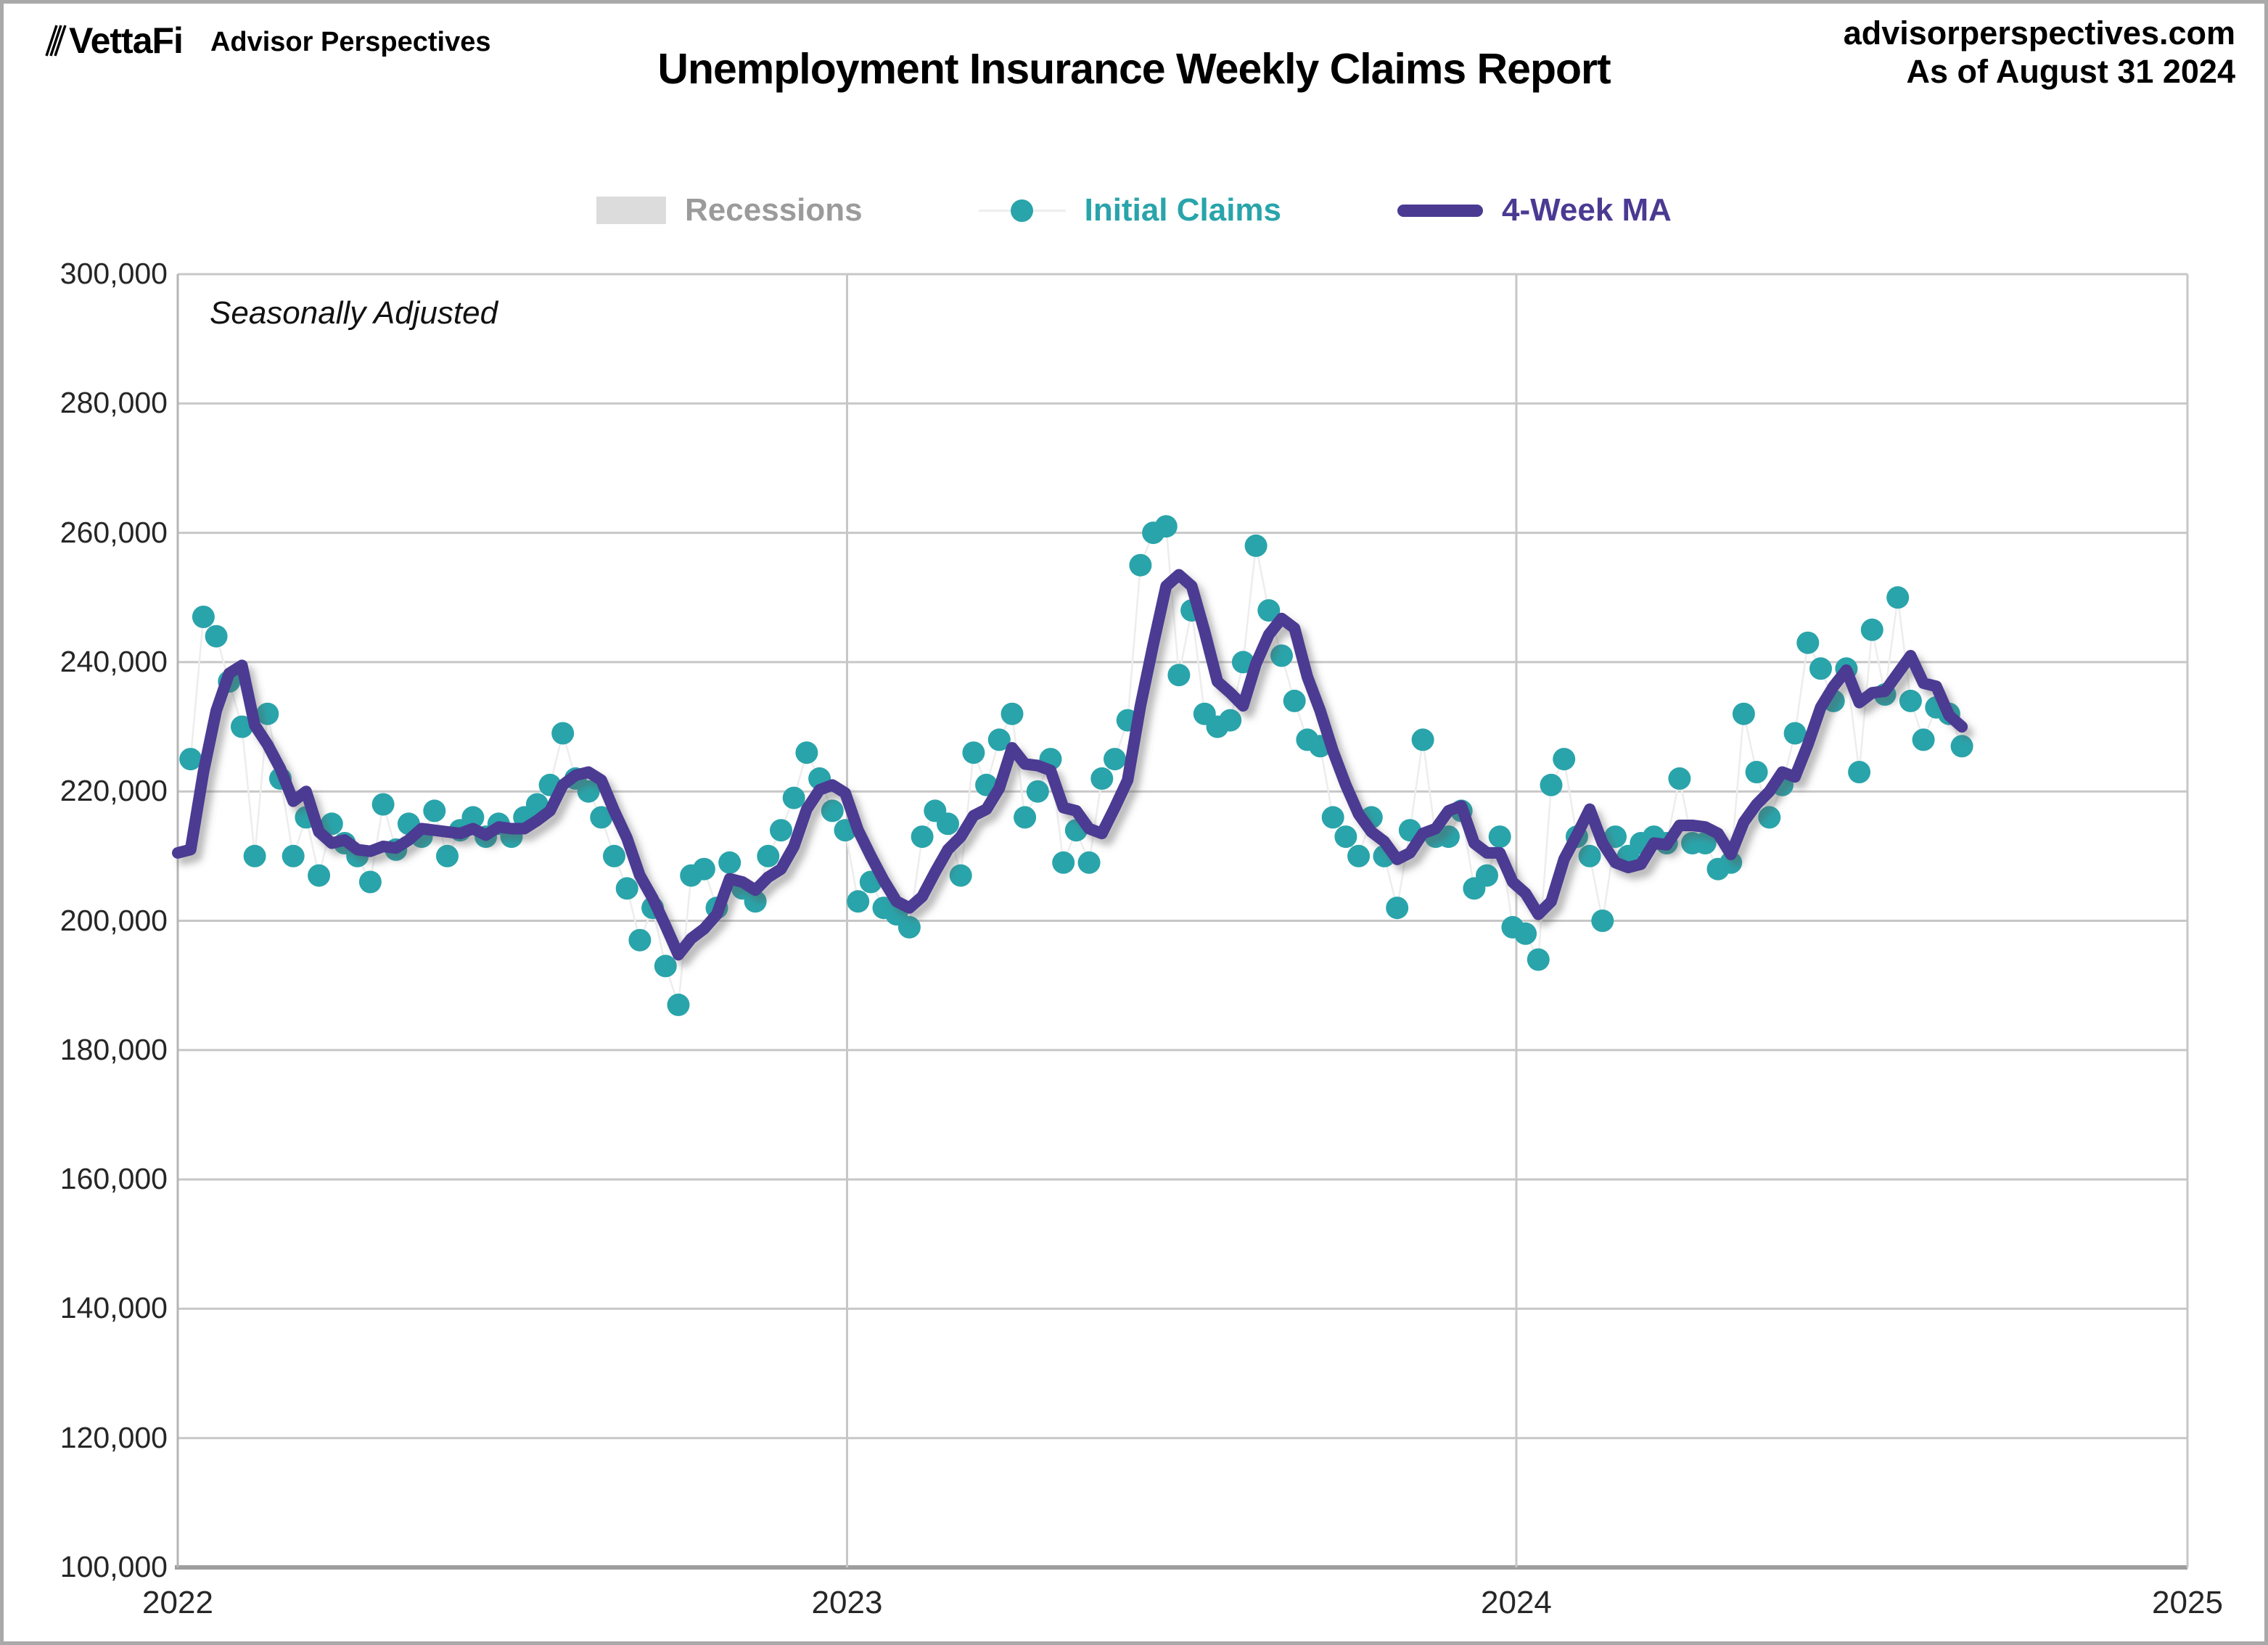 This screenshot has height=1645, width=2268. I want to click on y-axis-label: 260,000, so click(113, 532).